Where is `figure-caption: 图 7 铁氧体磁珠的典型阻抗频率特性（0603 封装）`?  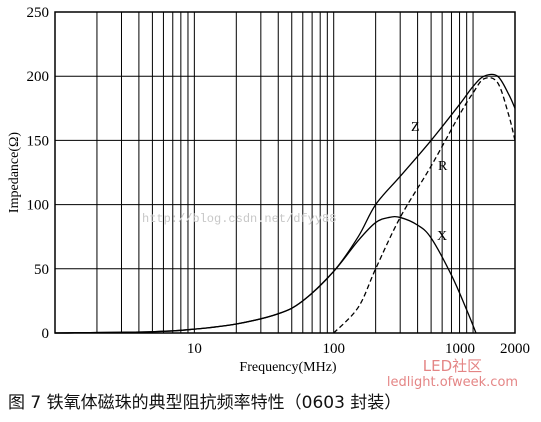
figure-caption: 图 7 铁氧体磁珠的典型阻抗频率特性（0603 封装） is located at coordinates (205, 403).